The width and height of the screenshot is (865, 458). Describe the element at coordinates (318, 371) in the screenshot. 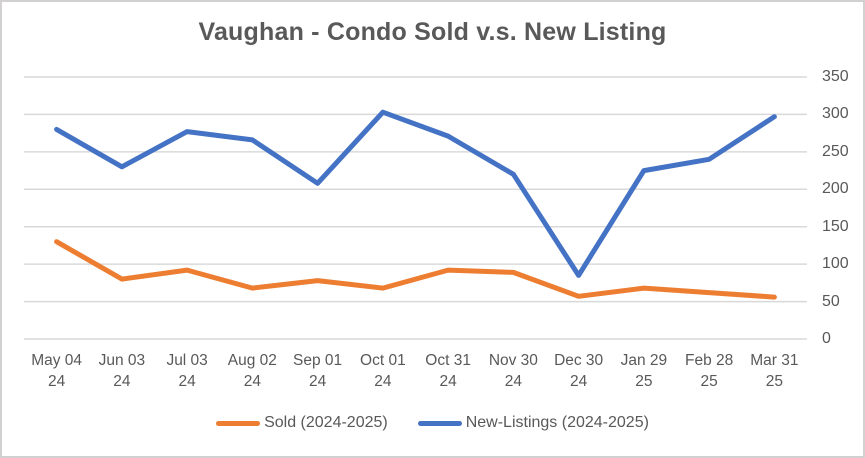

I see `x-tick-label-4: Sep 01 24` at that location.